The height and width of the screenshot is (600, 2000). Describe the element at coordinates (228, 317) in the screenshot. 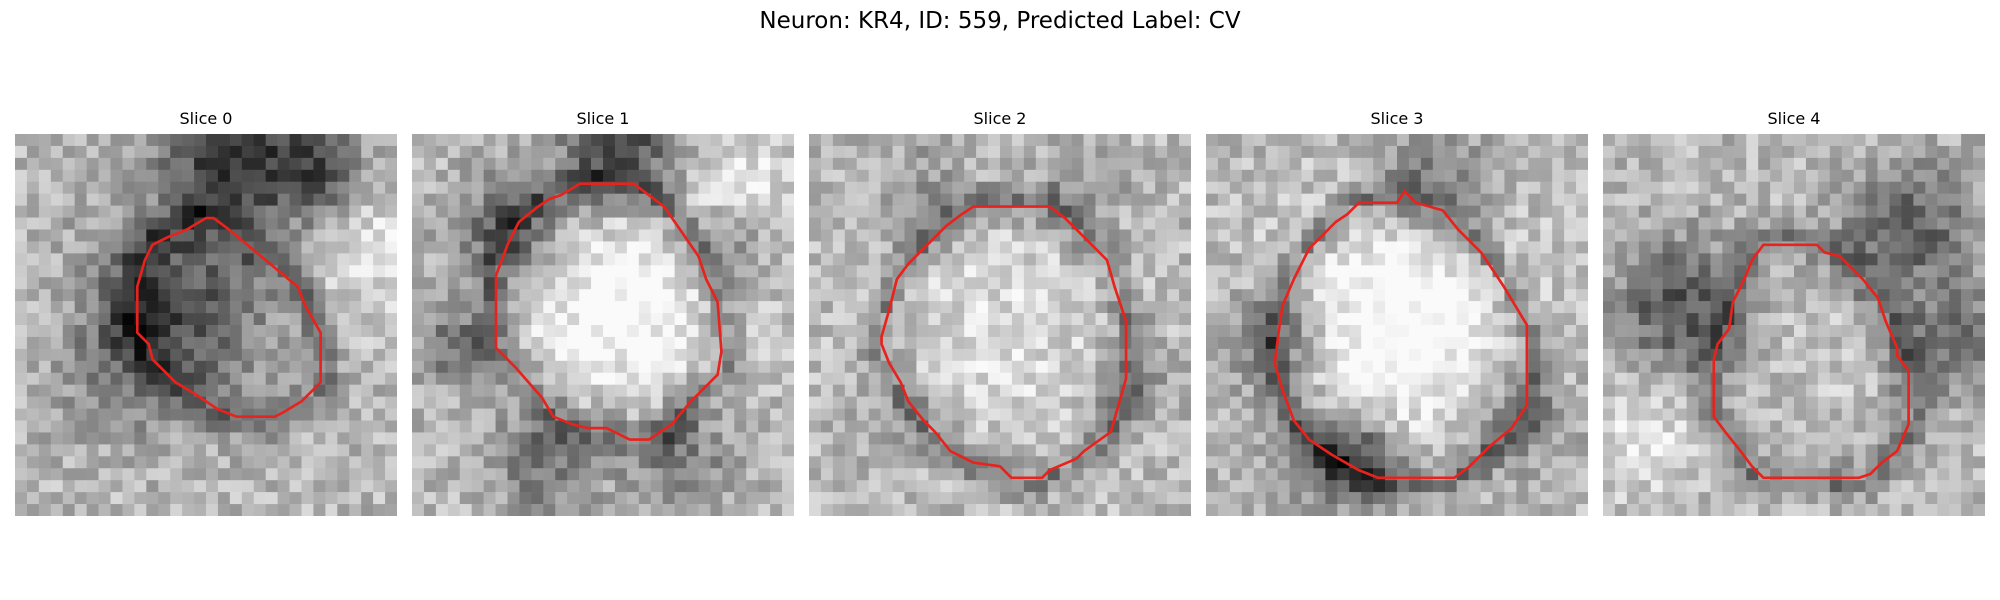

I see `slice-0-contour` at that location.